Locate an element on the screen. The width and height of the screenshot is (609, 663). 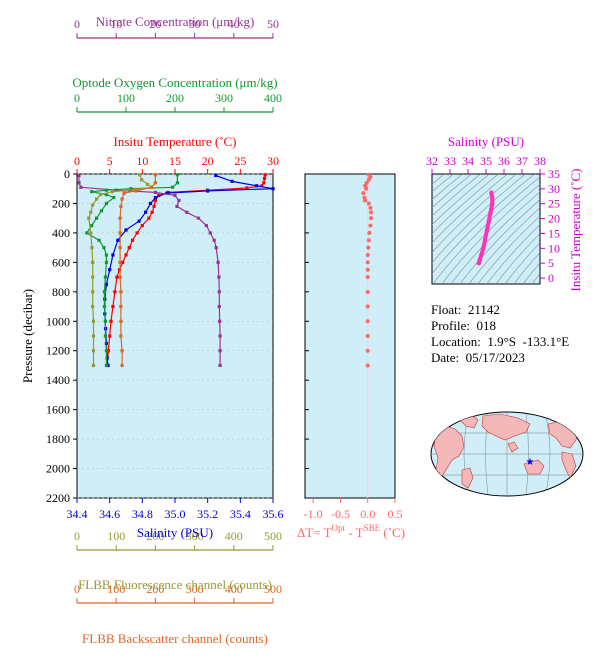
nitrate-tick-label: 30 is located at coordinates (195, 24).